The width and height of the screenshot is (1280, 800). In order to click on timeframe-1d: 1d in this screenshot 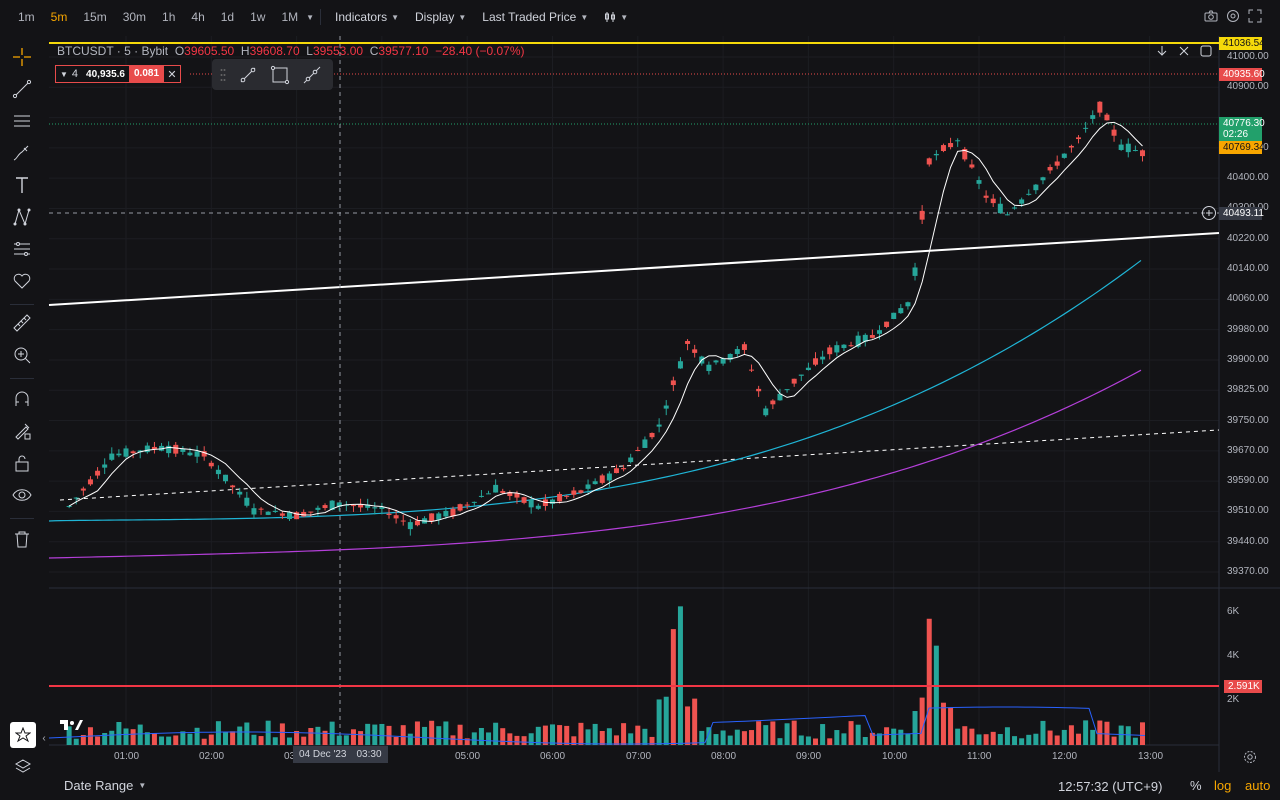, I will do `click(227, 17)`.